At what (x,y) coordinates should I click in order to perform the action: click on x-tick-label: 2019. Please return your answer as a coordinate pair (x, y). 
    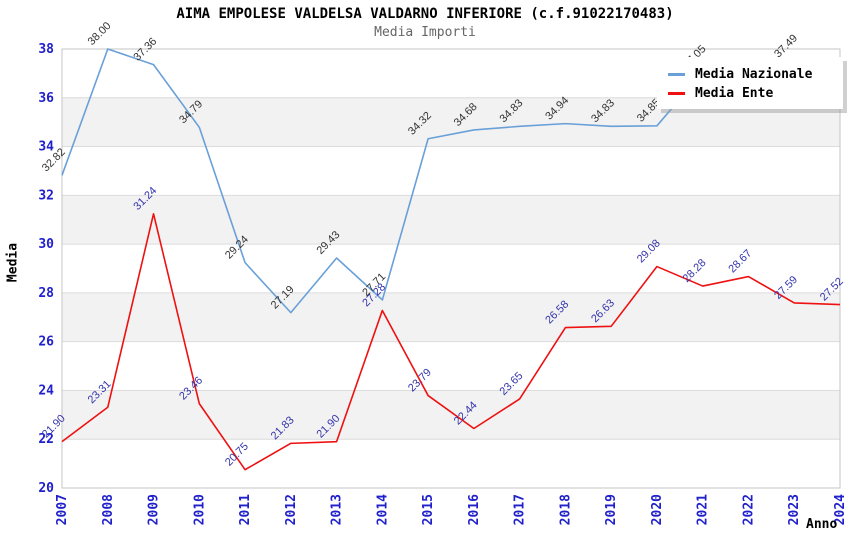
    Looking at the image, I should click on (611, 509).